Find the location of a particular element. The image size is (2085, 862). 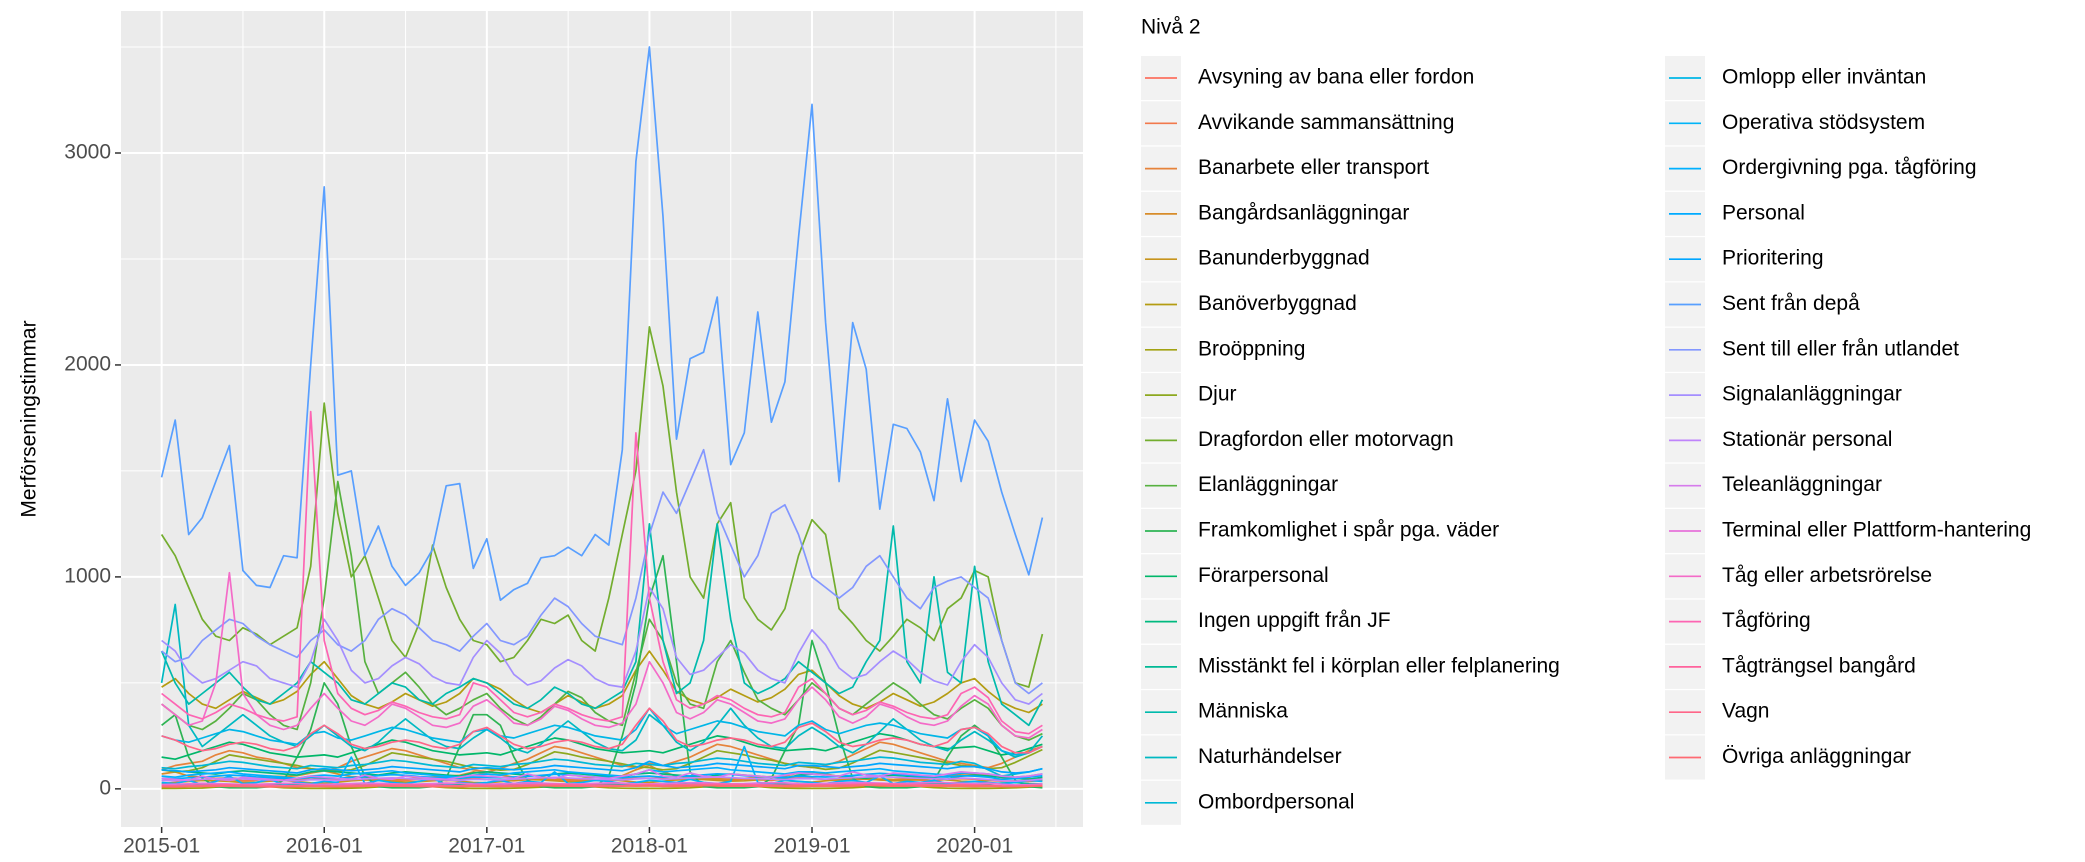

y-tick-label: 2000 is located at coordinates (87, 364).